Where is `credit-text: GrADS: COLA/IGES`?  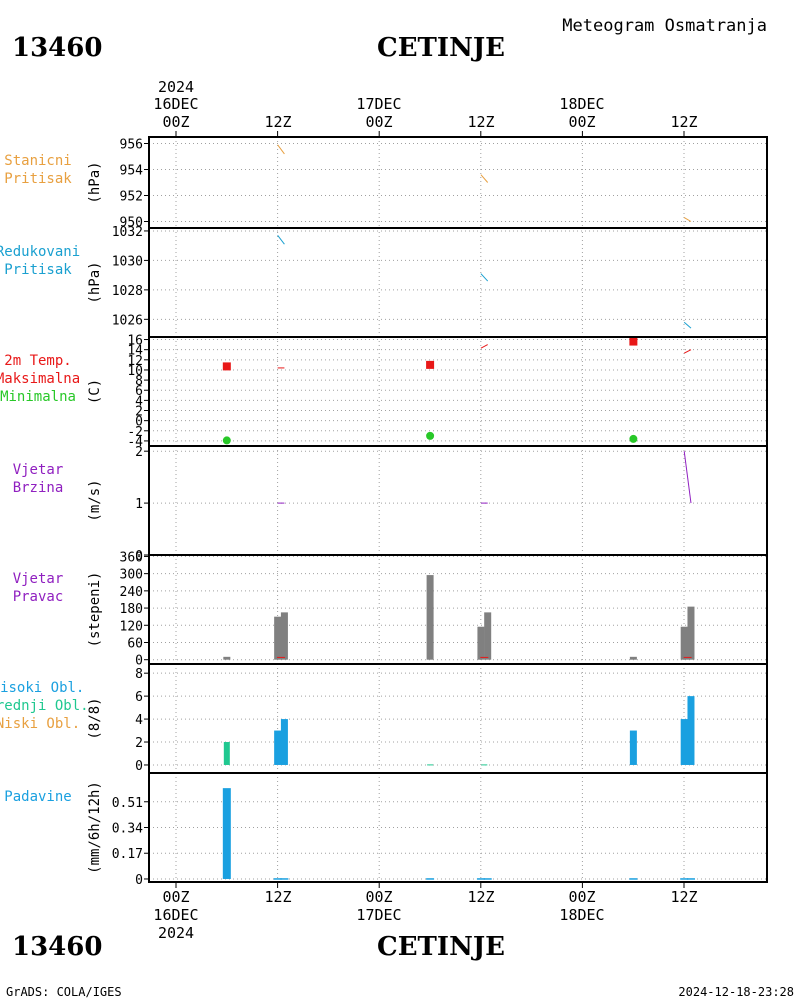
credit-text: GrADS: COLA/IGES is located at coordinates (64, 992).